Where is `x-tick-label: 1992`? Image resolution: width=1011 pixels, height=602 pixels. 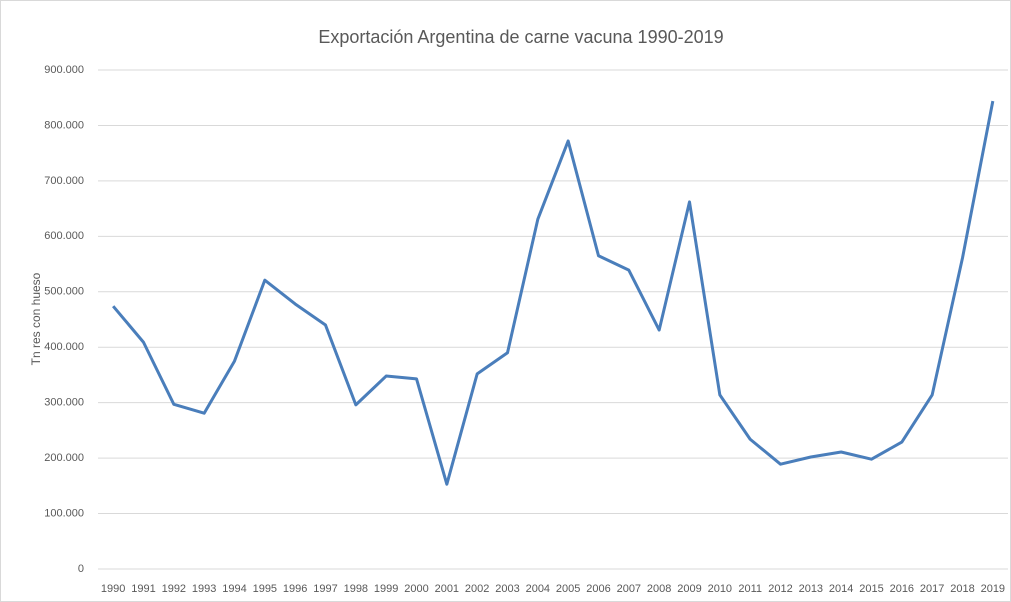
x-tick-label: 1992 is located at coordinates (174, 589).